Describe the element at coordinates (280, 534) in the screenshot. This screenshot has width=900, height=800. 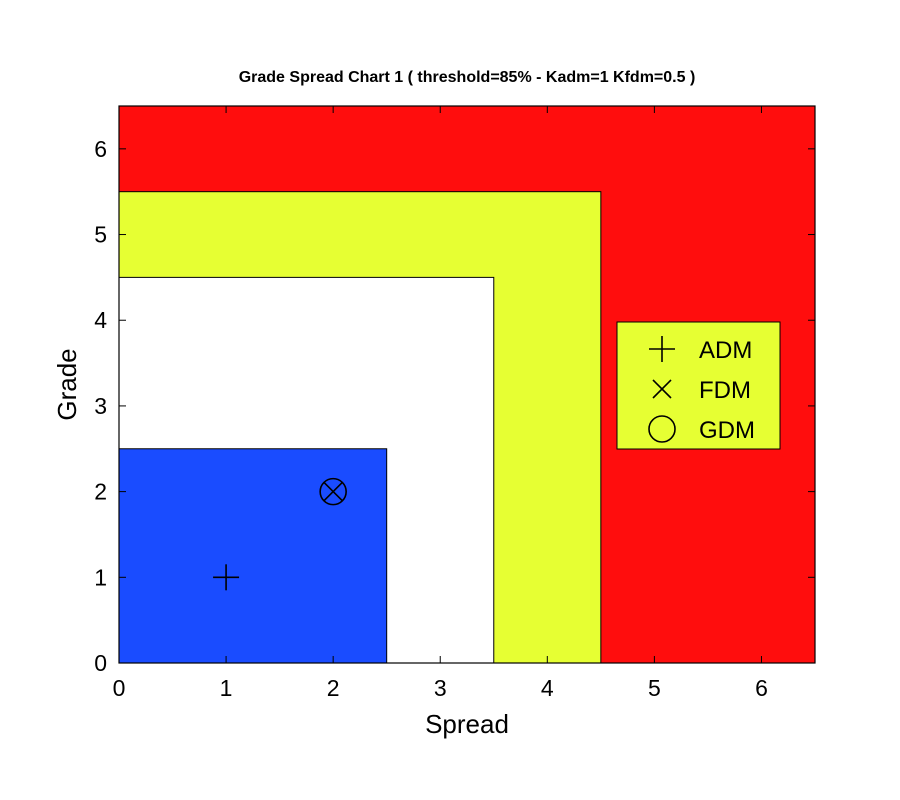
I see `markers-layer` at that location.